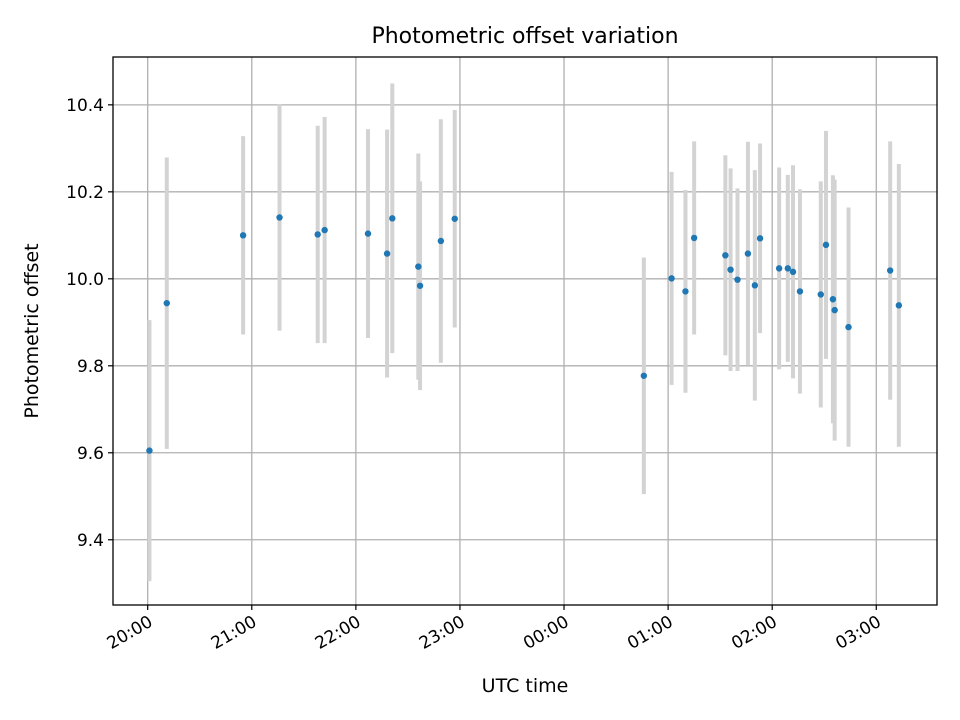 The width and height of the screenshot is (960, 720). What do you see at coordinates (524, 36) in the screenshot?
I see `chart-title: Photometric offset variation` at bounding box center [524, 36].